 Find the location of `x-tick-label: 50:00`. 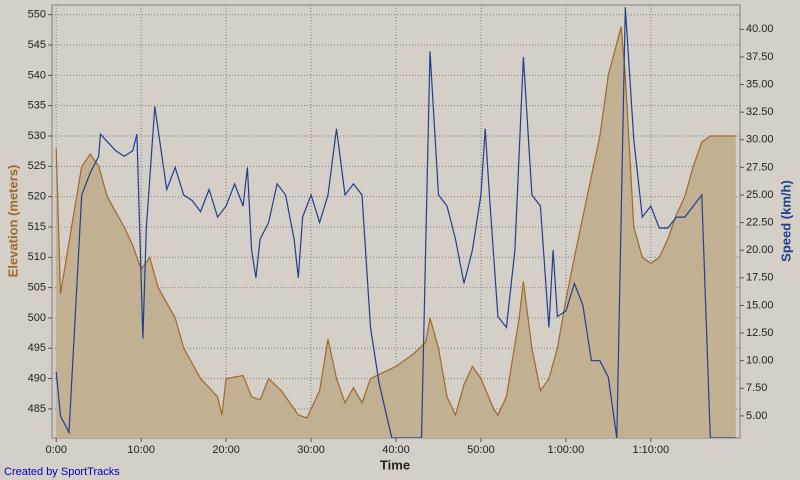

x-tick-label: 50:00 is located at coordinates (481, 450).